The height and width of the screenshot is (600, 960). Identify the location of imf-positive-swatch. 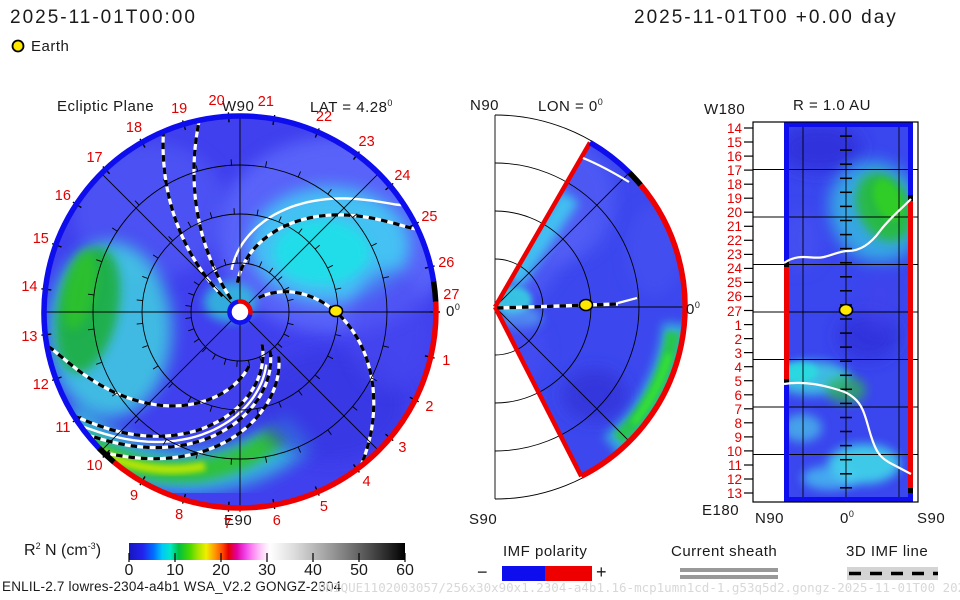
(568, 573).